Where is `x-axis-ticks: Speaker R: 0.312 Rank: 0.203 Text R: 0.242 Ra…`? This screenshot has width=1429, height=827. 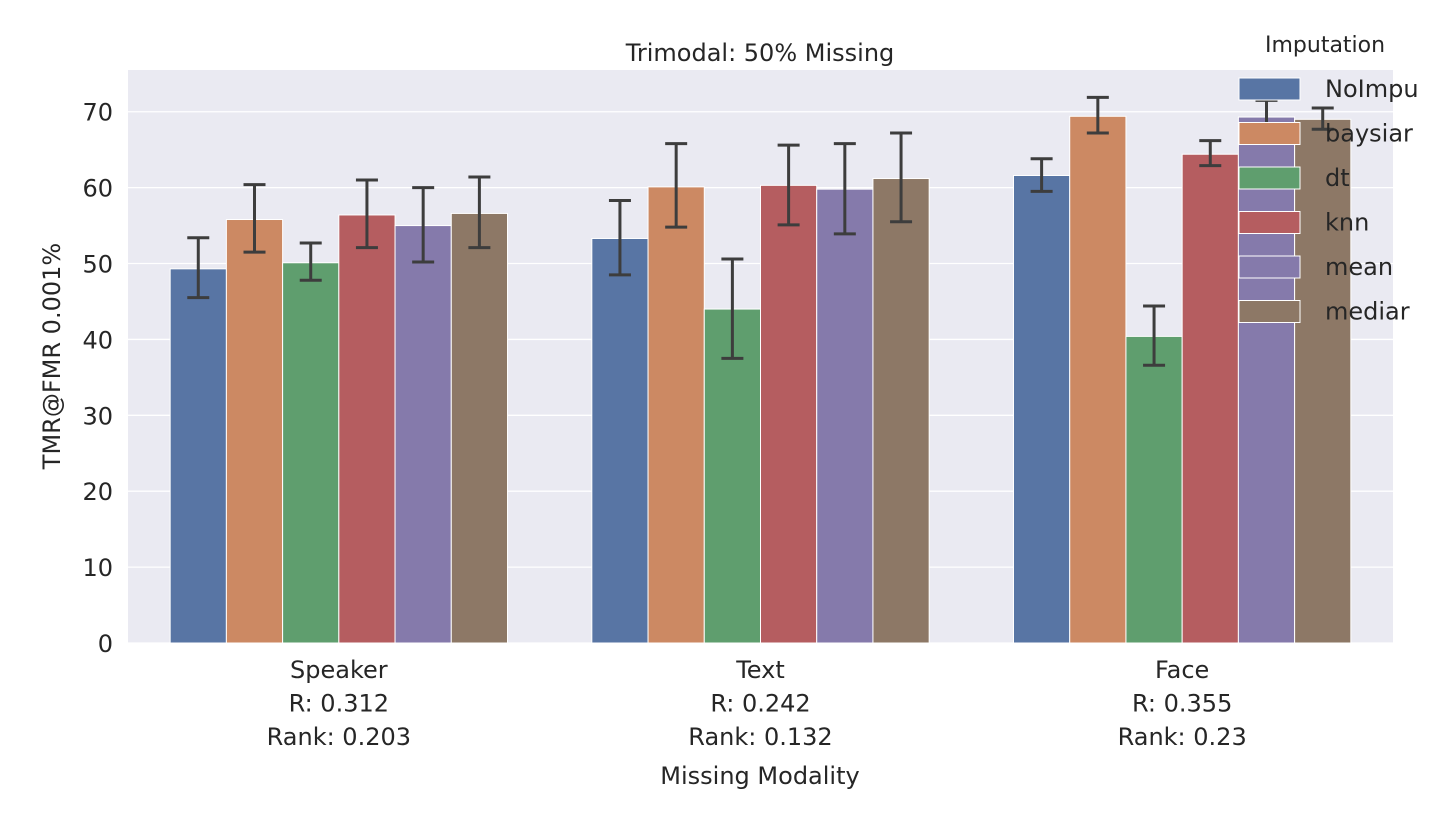 x-axis-ticks: Speaker R: 0.312 Rank: 0.203 Text R: 0.242 Ra… is located at coordinates (757, 703).